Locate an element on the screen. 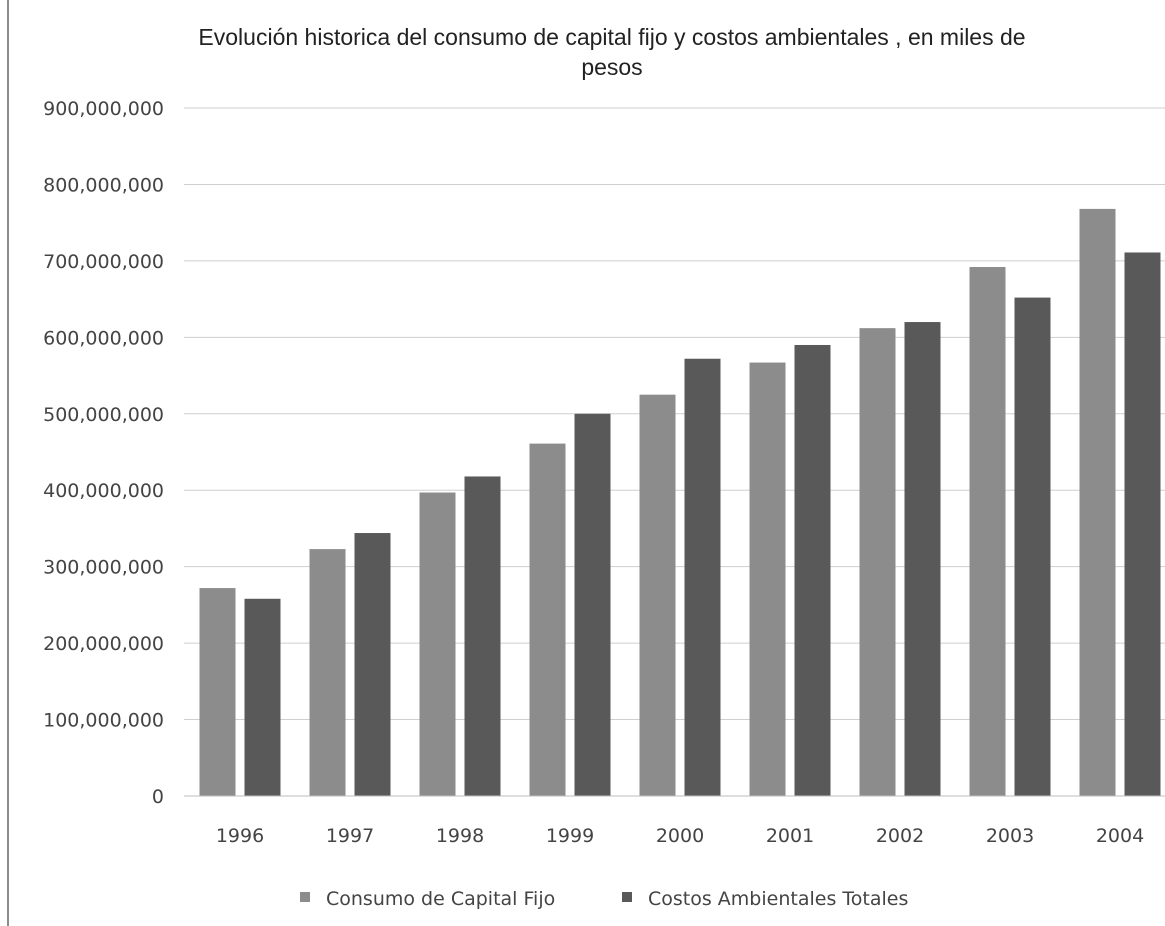 The height and width of the screenshot is (926, 1165). bar-consumo-1996 is located at coordinates (217, 692).